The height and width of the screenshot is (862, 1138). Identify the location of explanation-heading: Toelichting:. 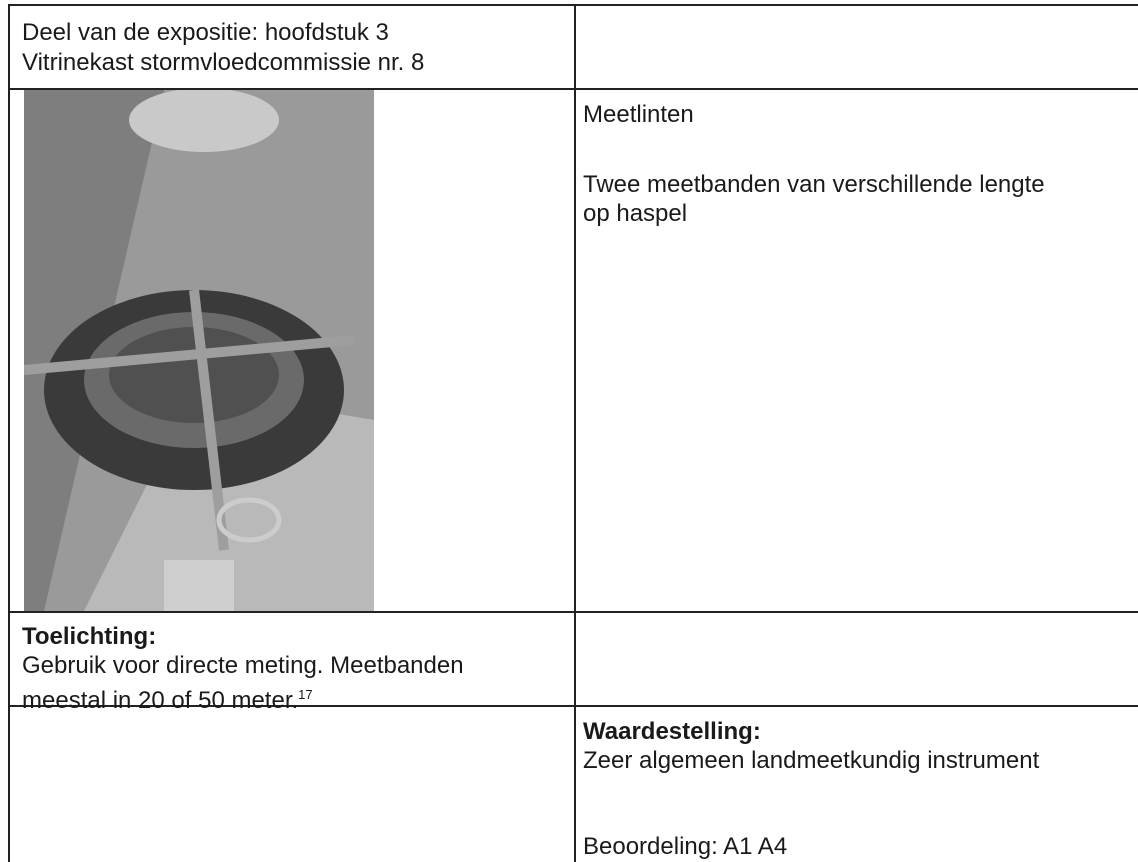
(89, 636).